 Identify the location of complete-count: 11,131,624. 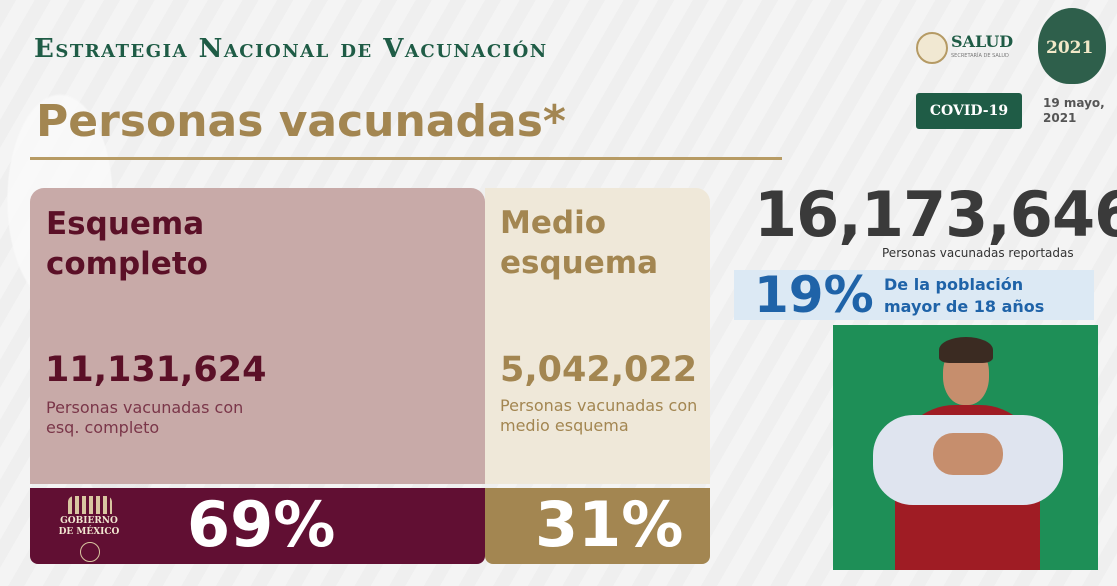
(156, 370).